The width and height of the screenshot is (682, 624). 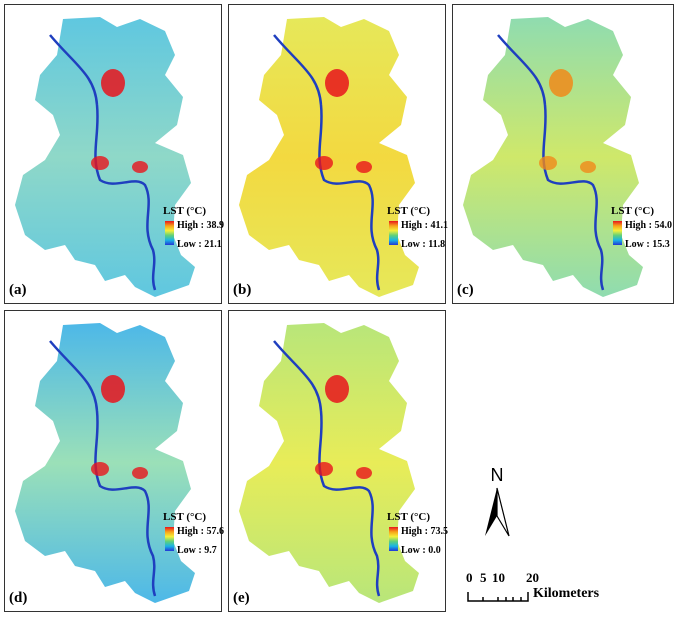 What do you see at coordinates (469, 577) in the screenshot?
I see `scale-tick-label: 0` at bounding box center [469, 577].